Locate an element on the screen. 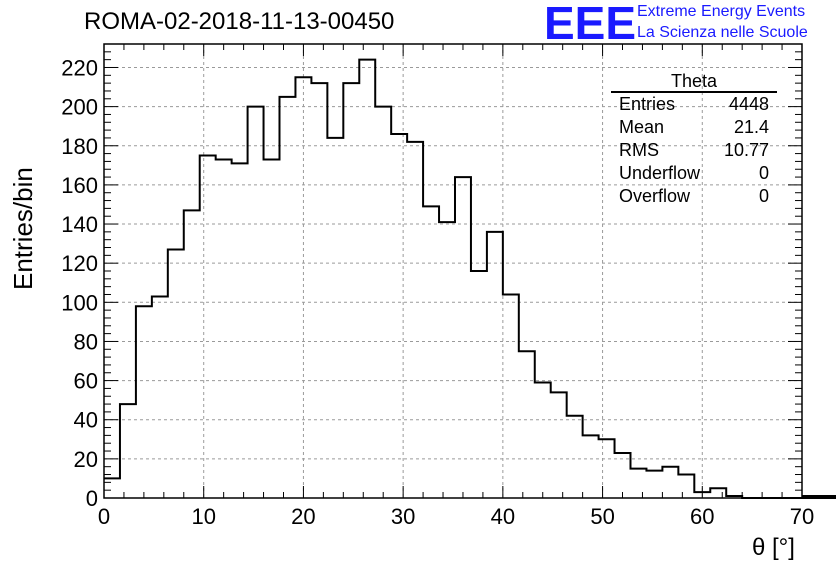 The width and height of the screenshot is (836, 572). stats-label: Entries is located at coordinates (647, 104).